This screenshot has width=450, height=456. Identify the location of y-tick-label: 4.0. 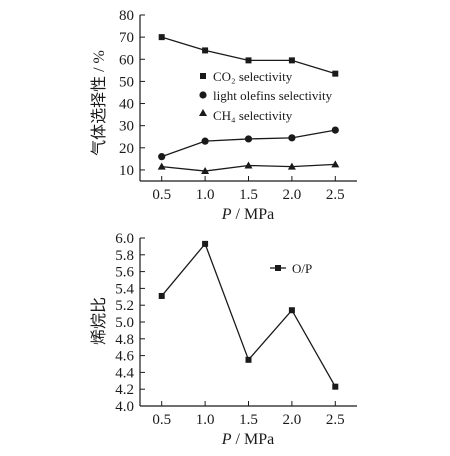
(124, 407).